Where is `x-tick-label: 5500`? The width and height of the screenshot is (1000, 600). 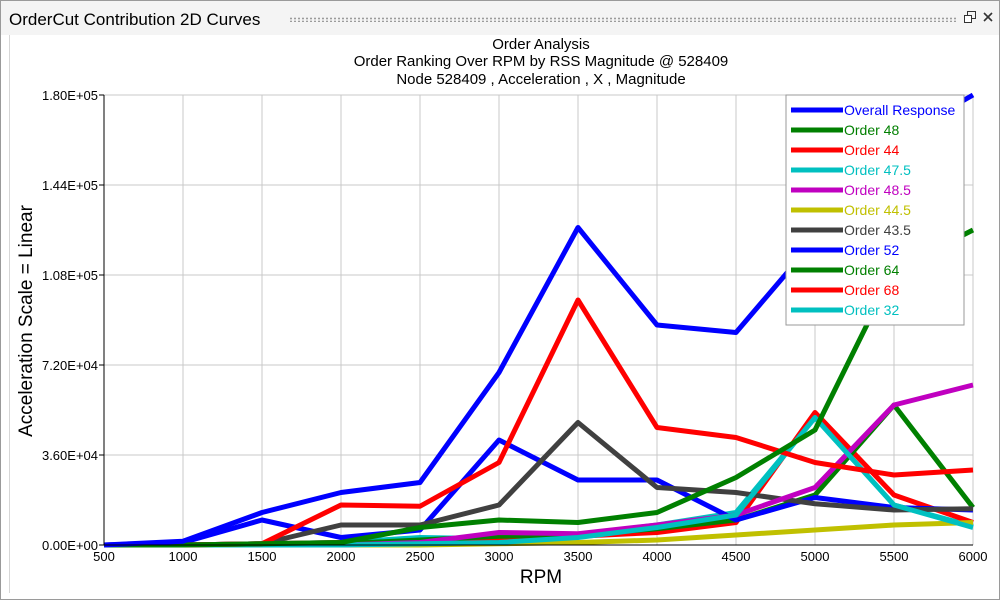 x-tick-label: 5500 is located at coordinates (894, 556).